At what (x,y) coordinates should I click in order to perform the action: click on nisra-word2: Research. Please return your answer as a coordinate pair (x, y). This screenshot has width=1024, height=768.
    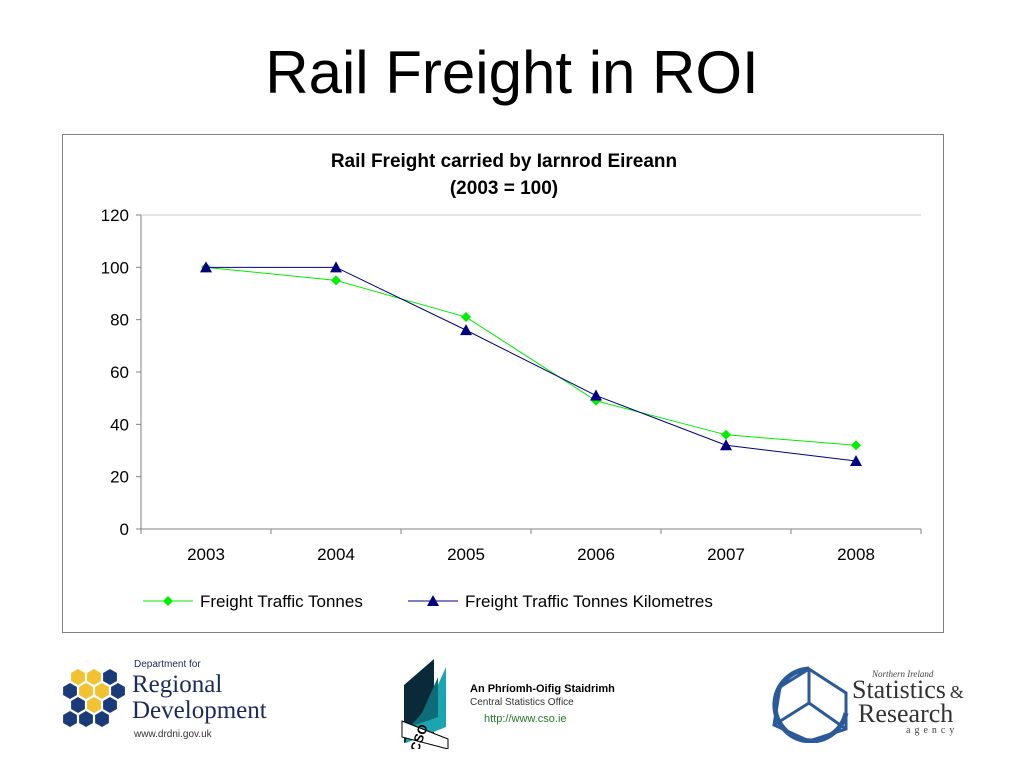
    Looking at the image, I should click on (906, 713).